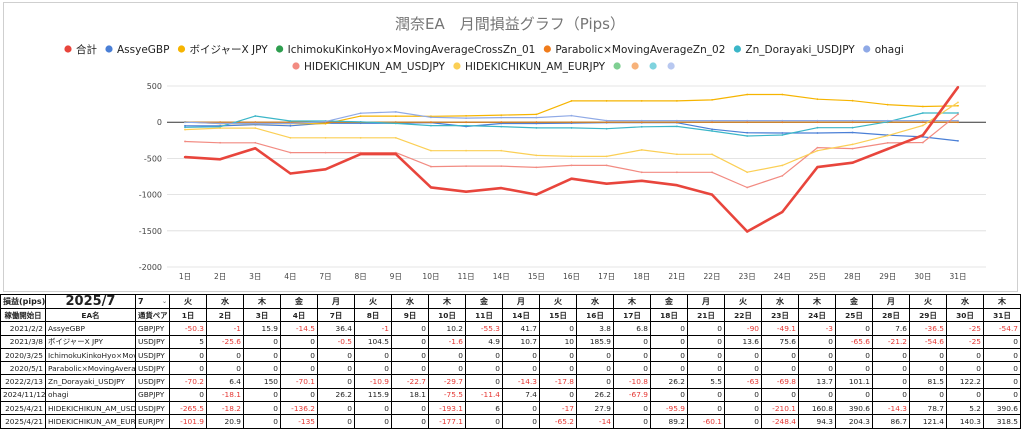 The height and width of the screenshot is (429, 1024). Describe the element at coordinates (706, 421) in the screenshot. I see `pips-cell: -60.1` at that location.